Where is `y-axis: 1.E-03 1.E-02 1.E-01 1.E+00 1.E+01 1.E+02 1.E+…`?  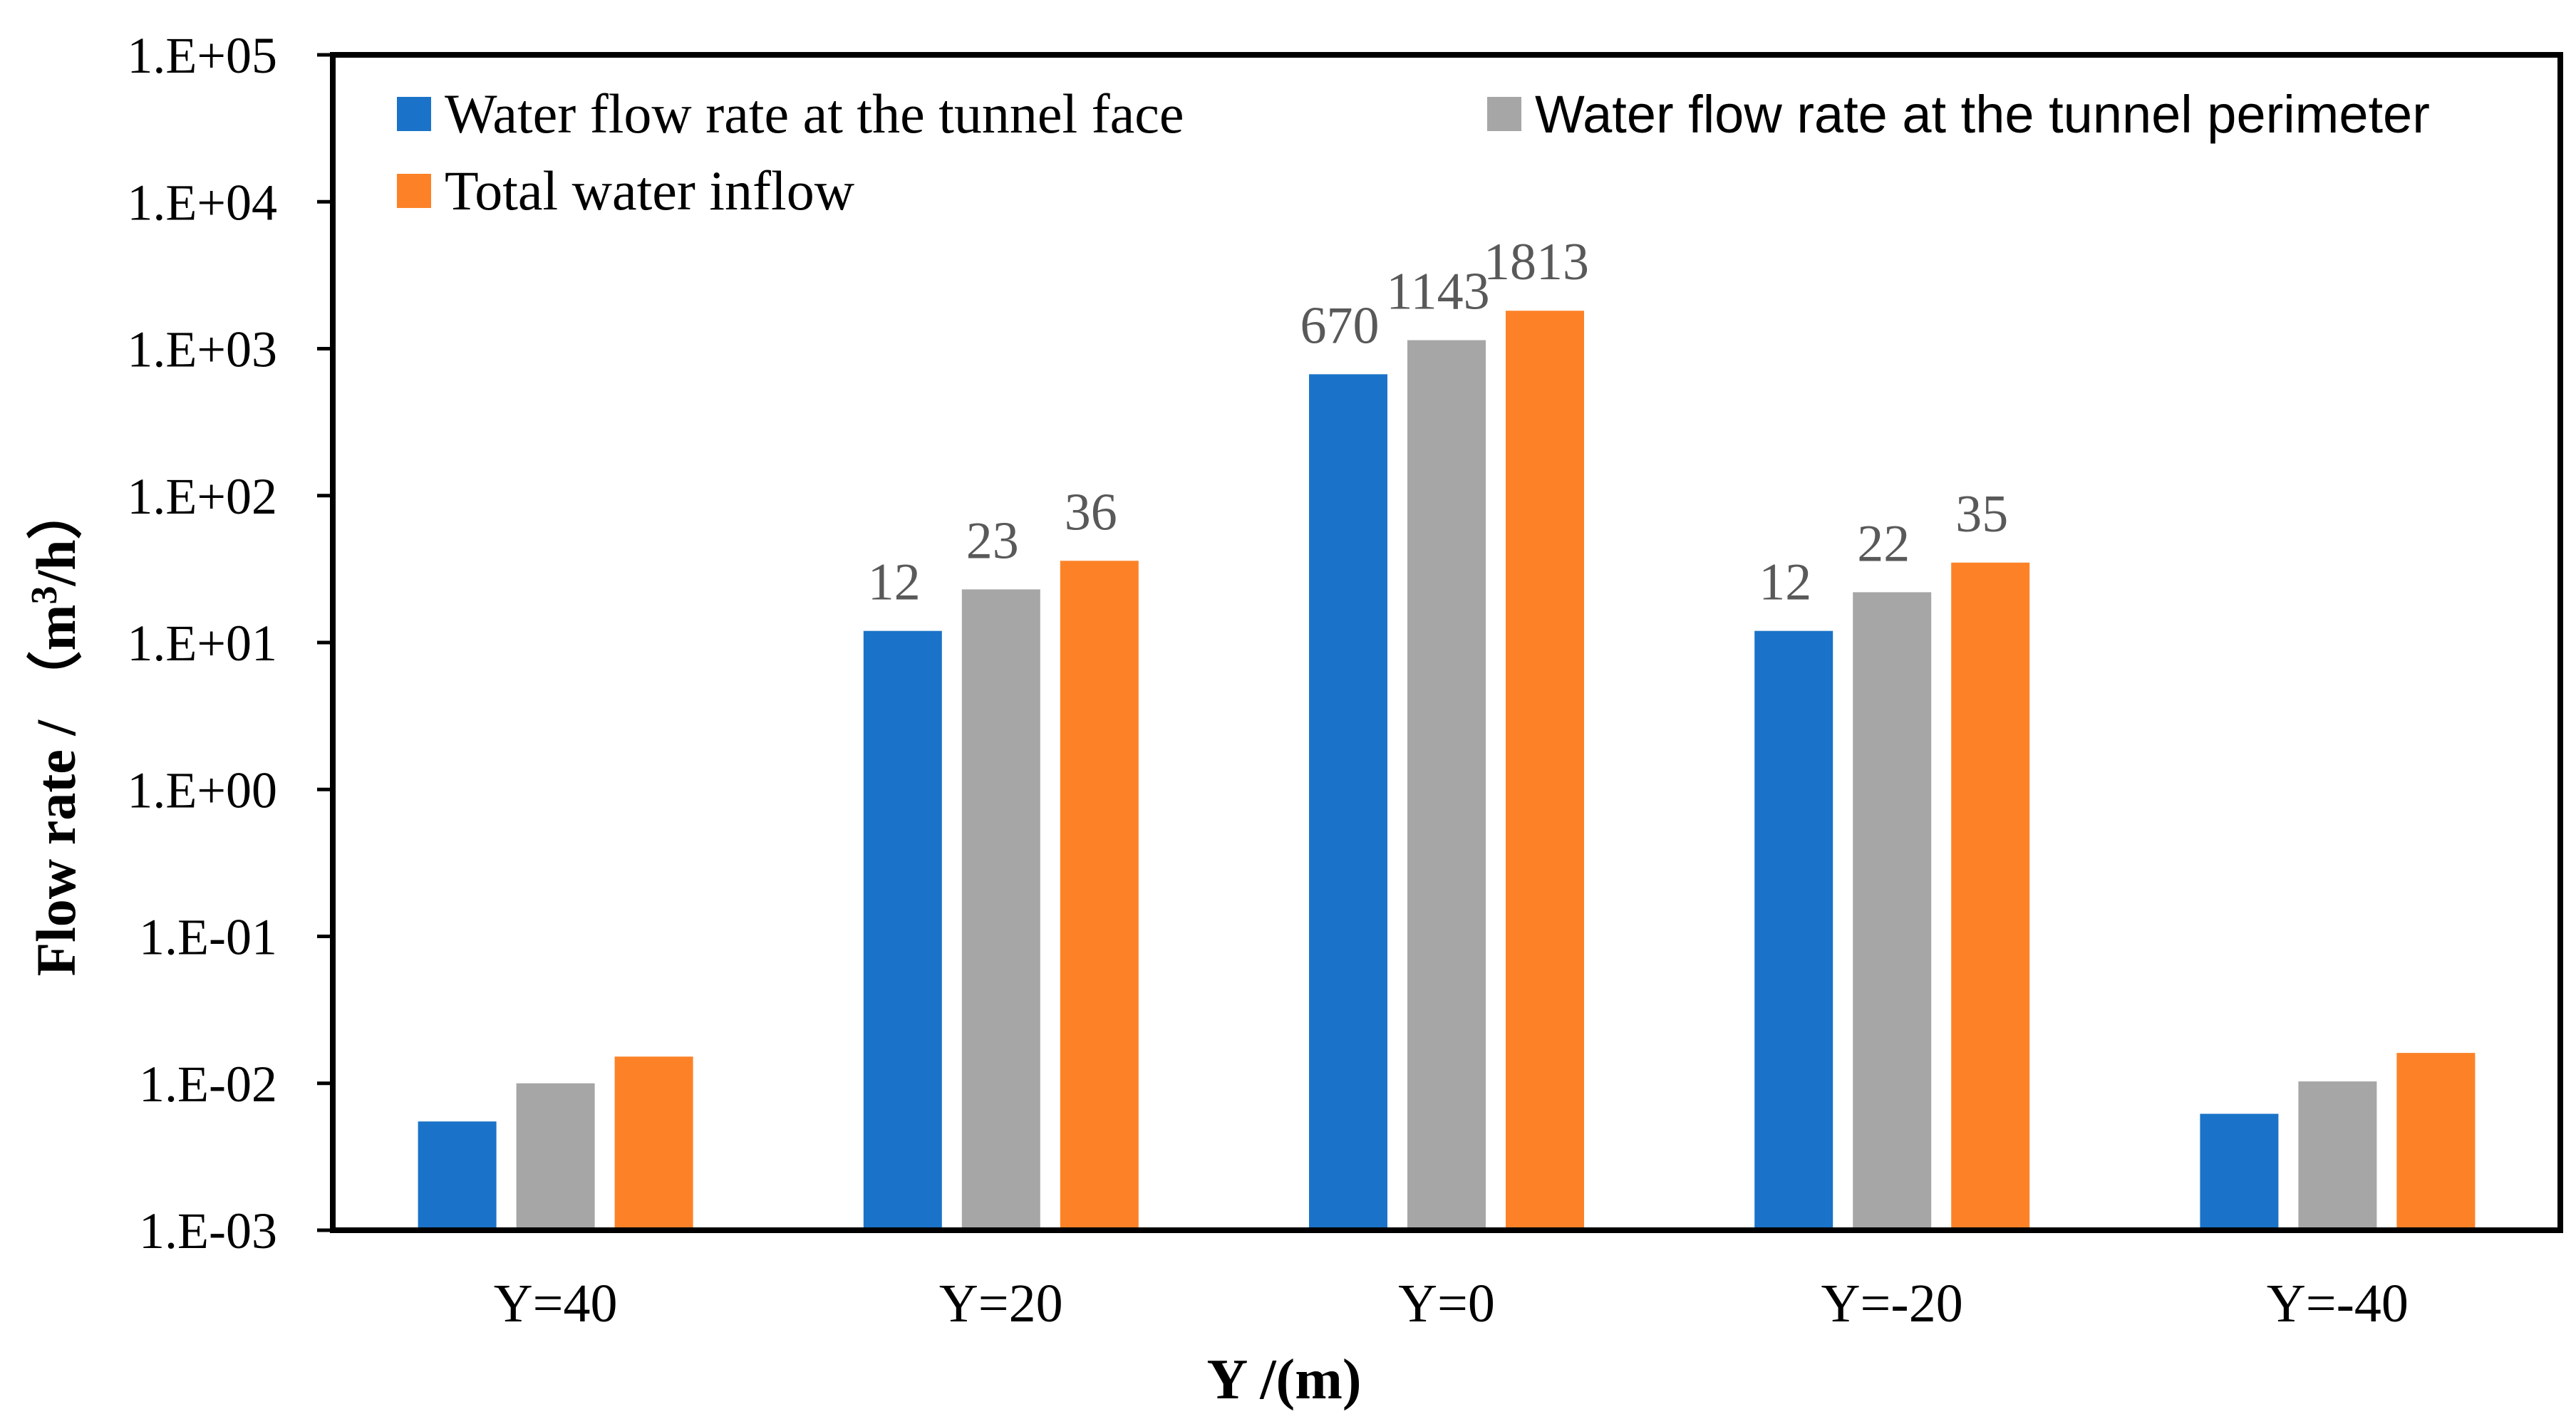
y-axis: 1.E-03 1.E-02 1.E-01 1.E+00 1.E+01 1.E+02 1.E+… is located at coordinates (230, 643).